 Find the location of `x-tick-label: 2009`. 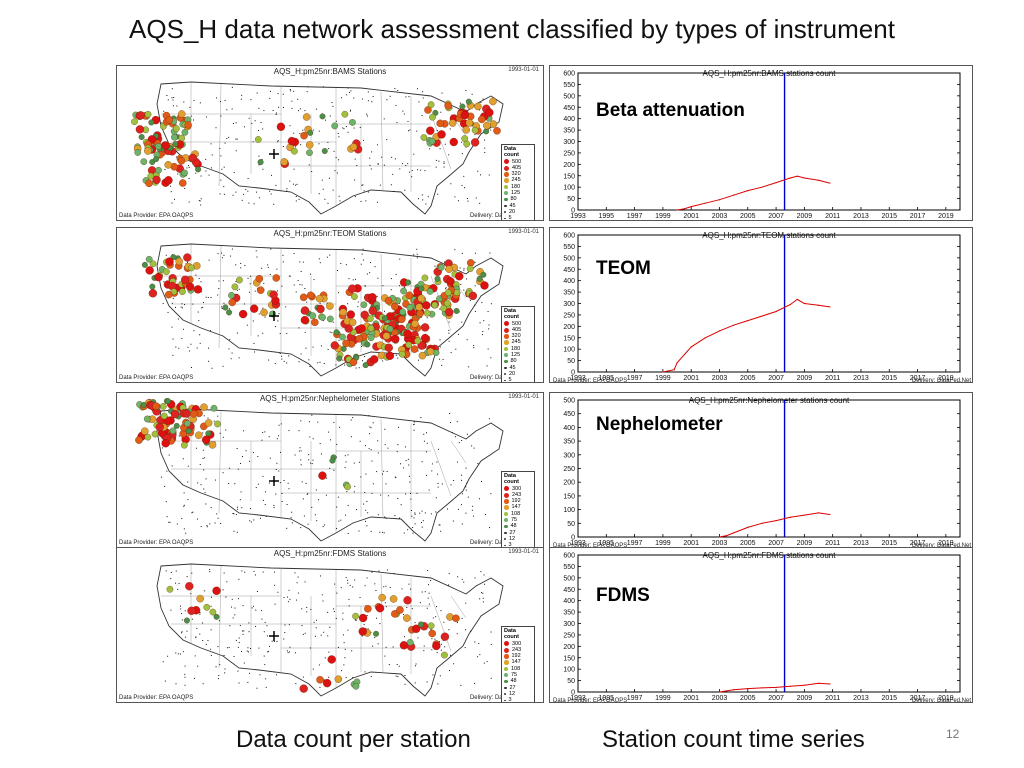

x-tick-label: 2009 is located at coordinates (805, 216).